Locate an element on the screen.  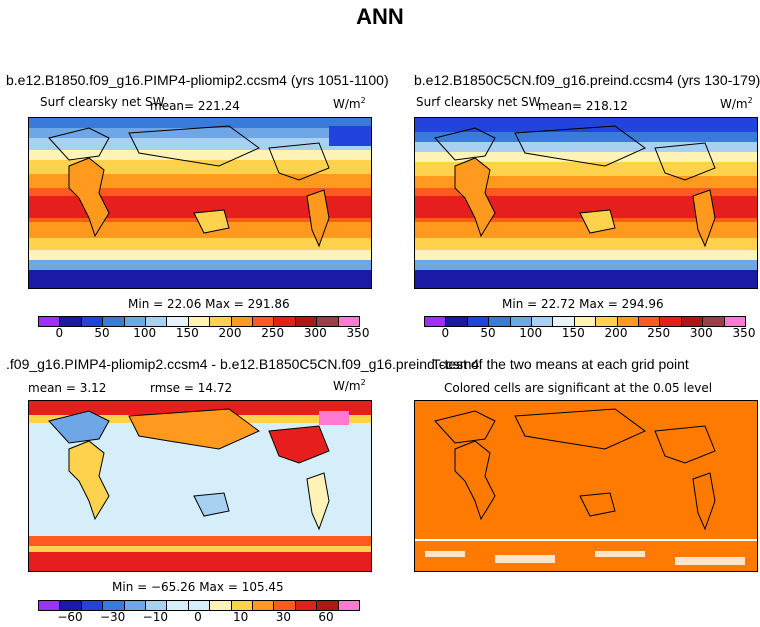
colorbar-tick-label: −30 is located at coordinates (112, 617).